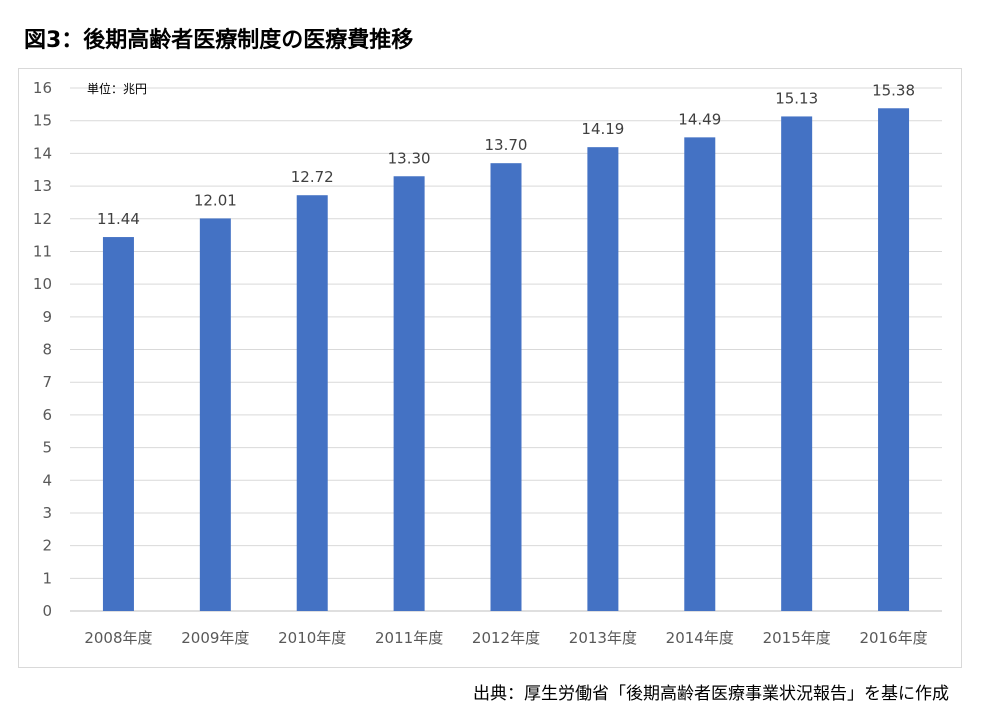  I want to click on data-label: 14.49, so click(699, 119).